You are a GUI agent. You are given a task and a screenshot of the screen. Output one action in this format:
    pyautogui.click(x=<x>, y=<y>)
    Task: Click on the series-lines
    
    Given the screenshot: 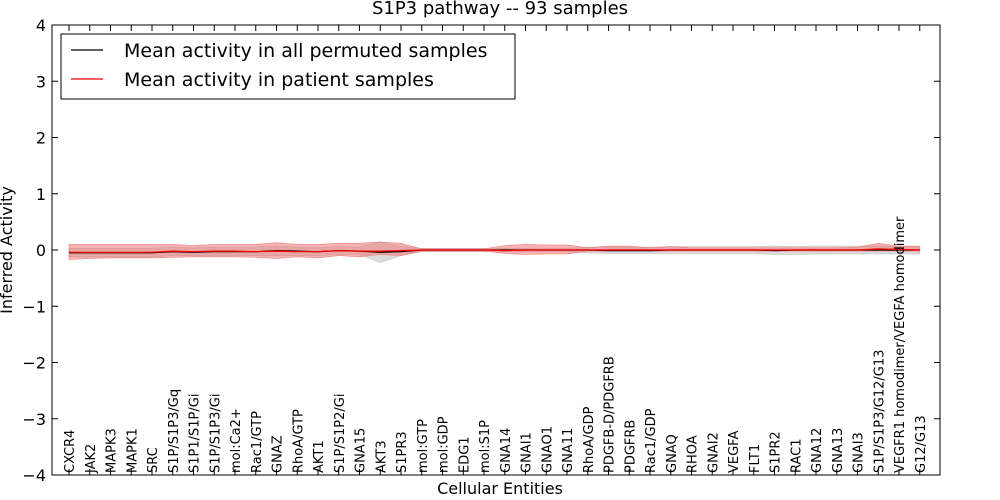 What is the action you would take?
    pyautogui.click(x=494, y=251)
    